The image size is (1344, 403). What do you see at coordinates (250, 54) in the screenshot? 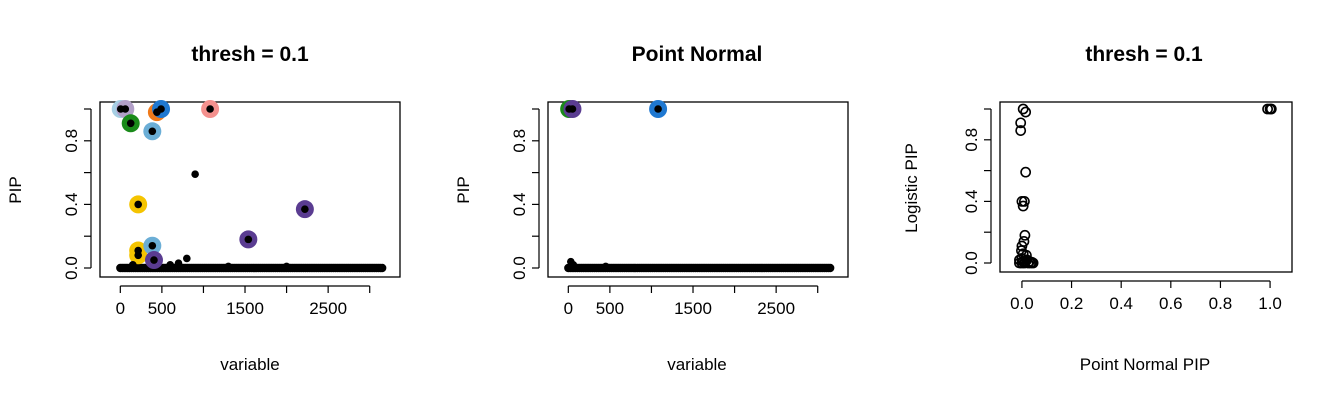
I see `panel-1-title: thresh = 0.1` at bounding box center [250, 54].